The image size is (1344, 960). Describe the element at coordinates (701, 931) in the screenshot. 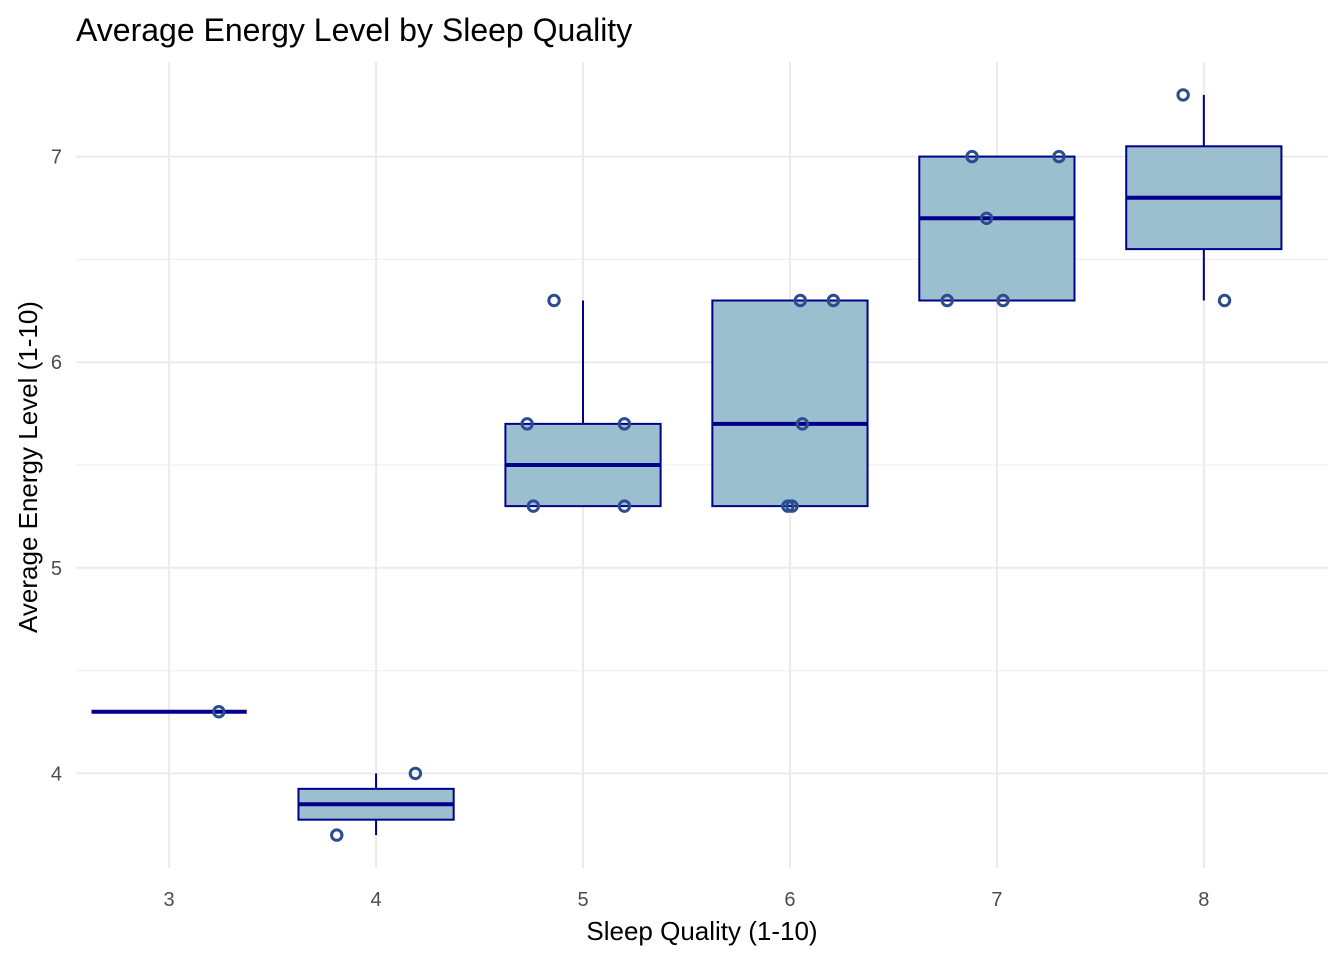

I see `x-axis-title: Sleep Quality (1-10)` at that location.